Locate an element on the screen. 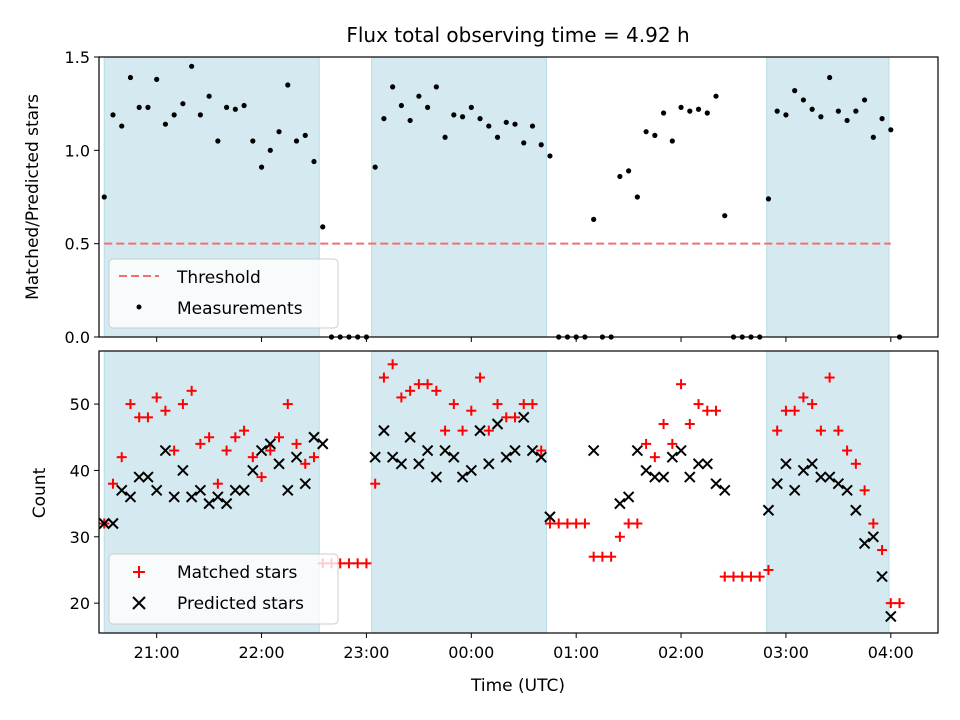 The height and width of the screenshot is (720, 960). bottom-y-ticks: 20 30 40 50 is located at coordinates (84, 504).